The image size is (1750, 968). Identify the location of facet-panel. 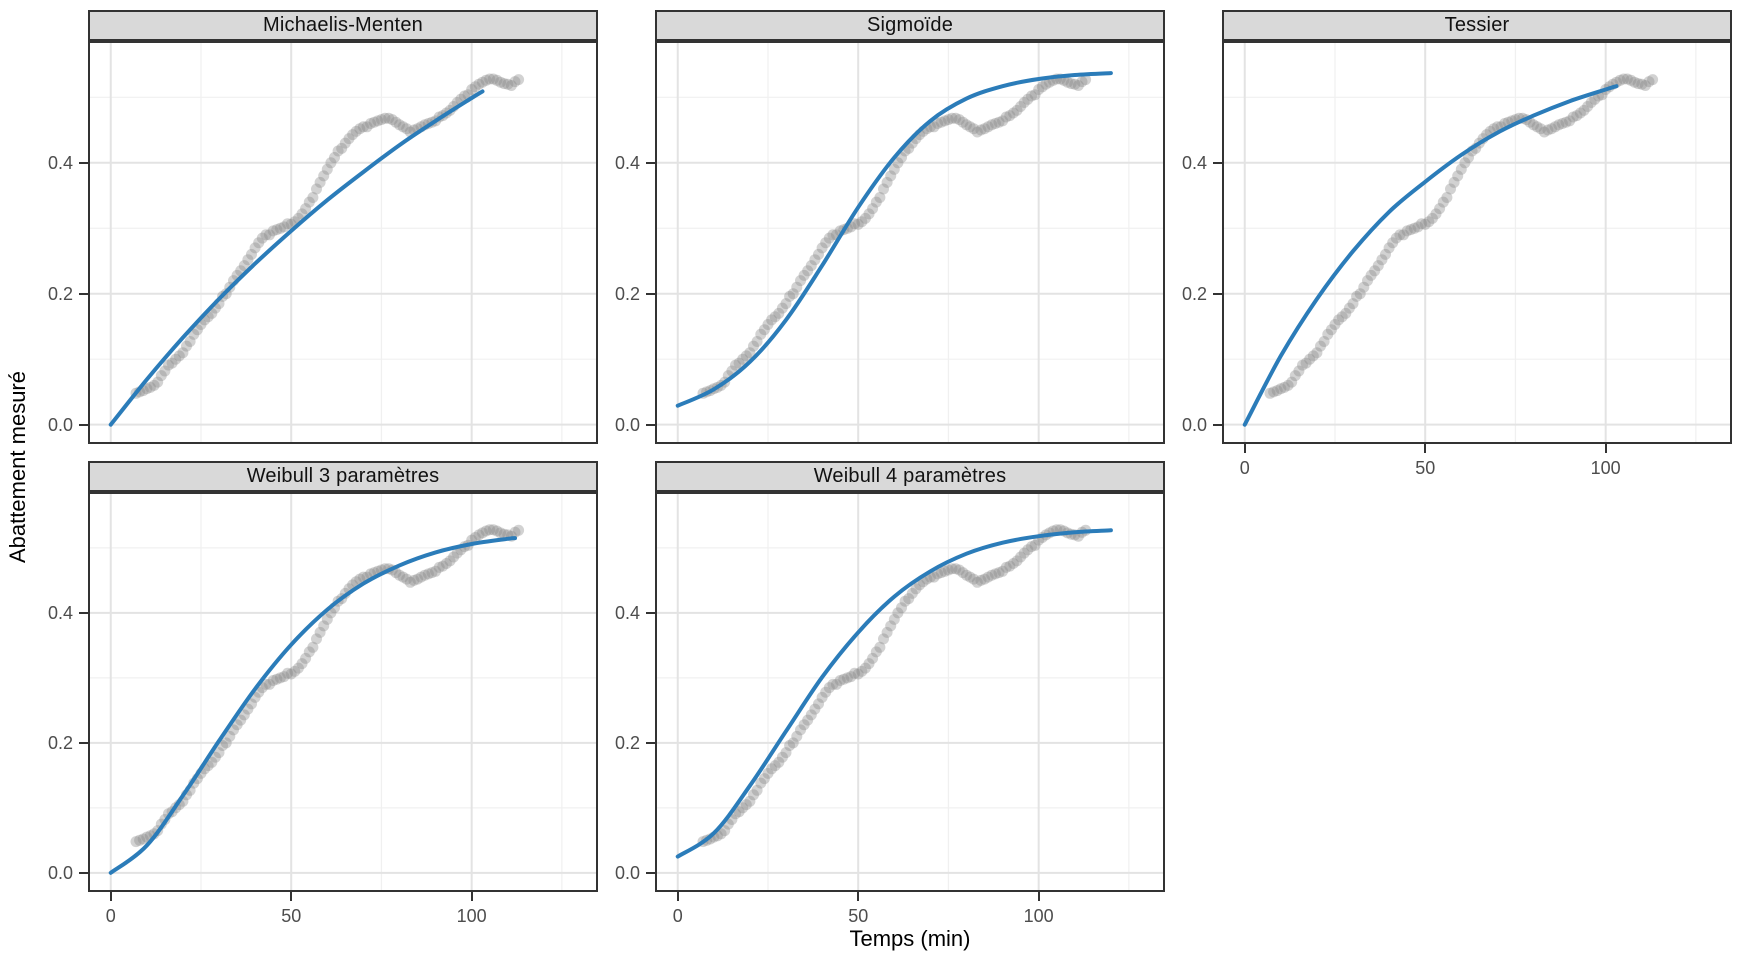
(343, 692).